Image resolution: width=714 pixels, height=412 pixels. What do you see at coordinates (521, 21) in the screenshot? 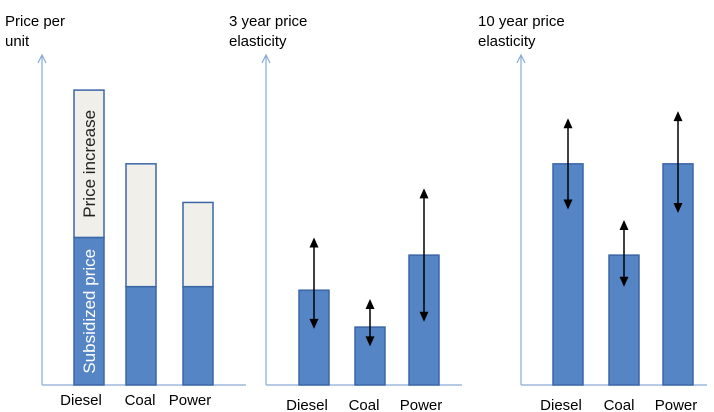
I see `panel-3-ylabel-line-1: 10 year price` at bounding box center [521, 21].